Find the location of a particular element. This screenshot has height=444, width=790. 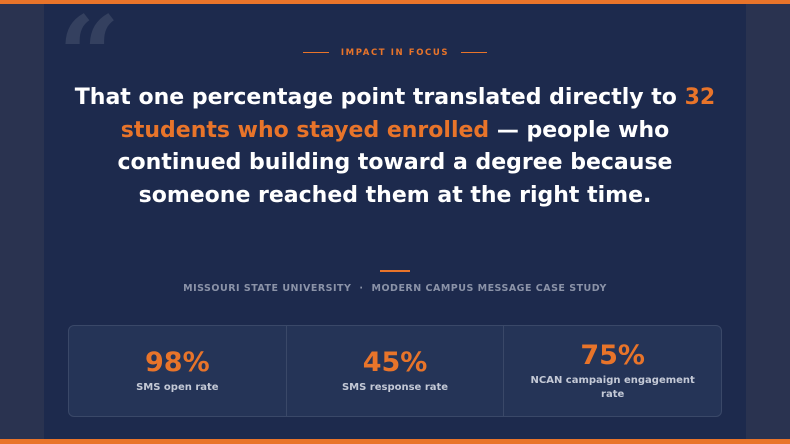

stat-label: NCAN campaign engagement rate is located at coordinates (612, 387).